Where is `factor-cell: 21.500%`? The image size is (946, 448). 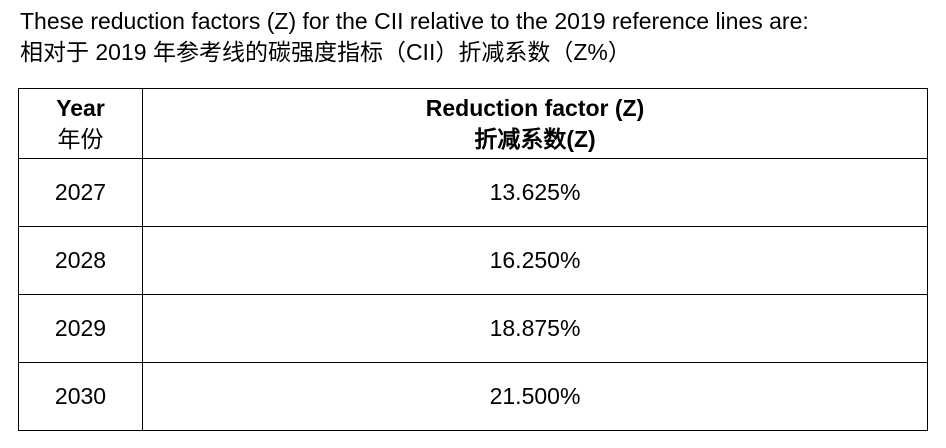
factor-cell: 21.500% is located at coordinates (535, 396).